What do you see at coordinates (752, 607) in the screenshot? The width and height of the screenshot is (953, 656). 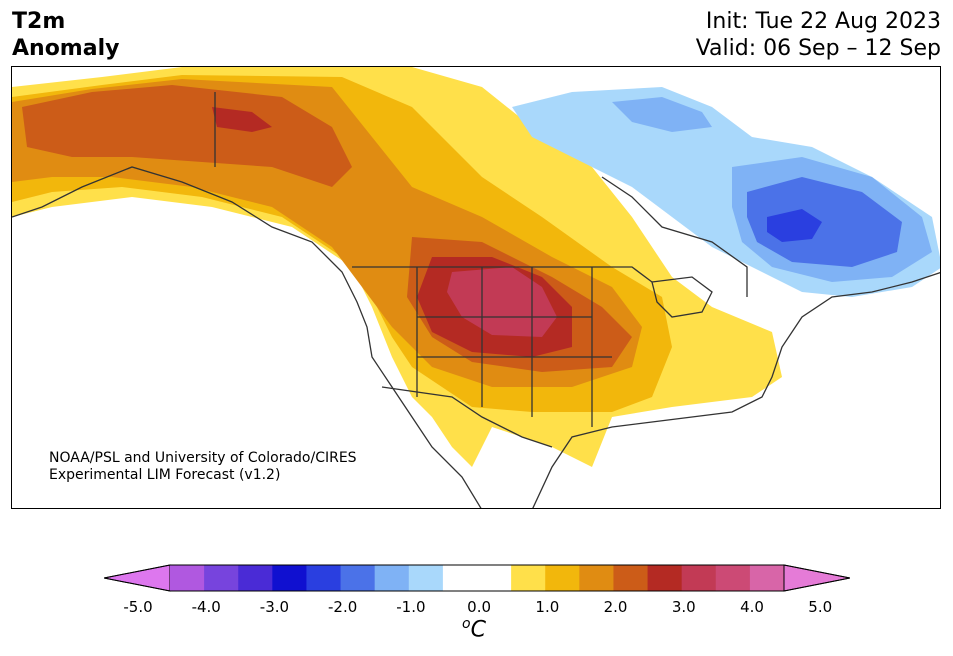 I see `colorbar-tick-label: 4.0` at bounding box center [752, 607].